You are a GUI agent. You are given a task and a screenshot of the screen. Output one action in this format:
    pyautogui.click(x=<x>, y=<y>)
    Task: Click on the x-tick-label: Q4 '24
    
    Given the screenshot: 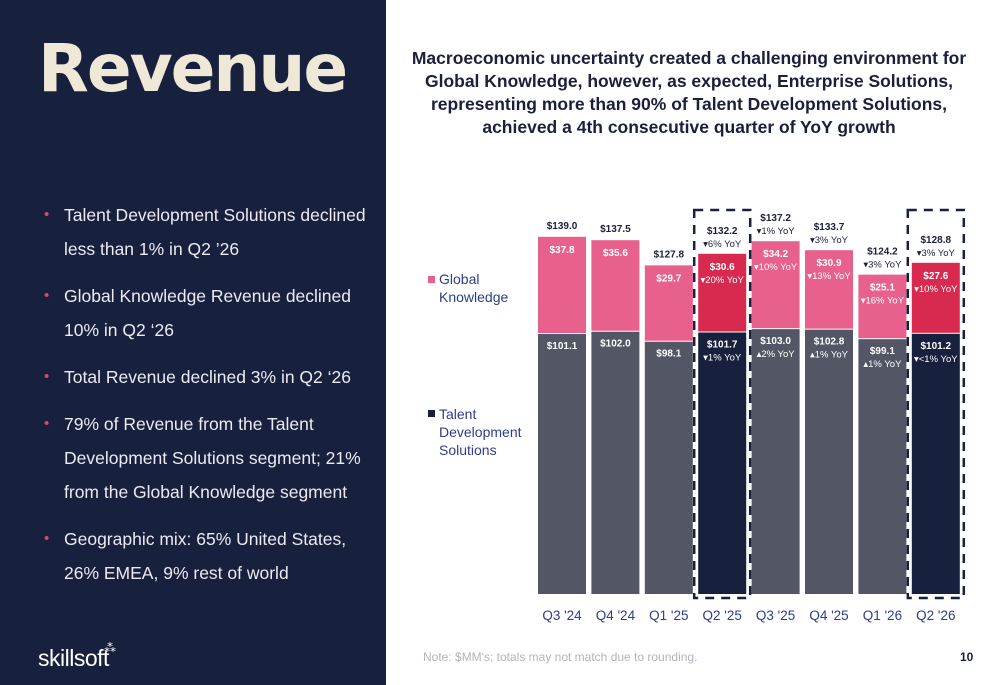 What is the action you would take?
    pyautogui.click(x=616, y=615)
    